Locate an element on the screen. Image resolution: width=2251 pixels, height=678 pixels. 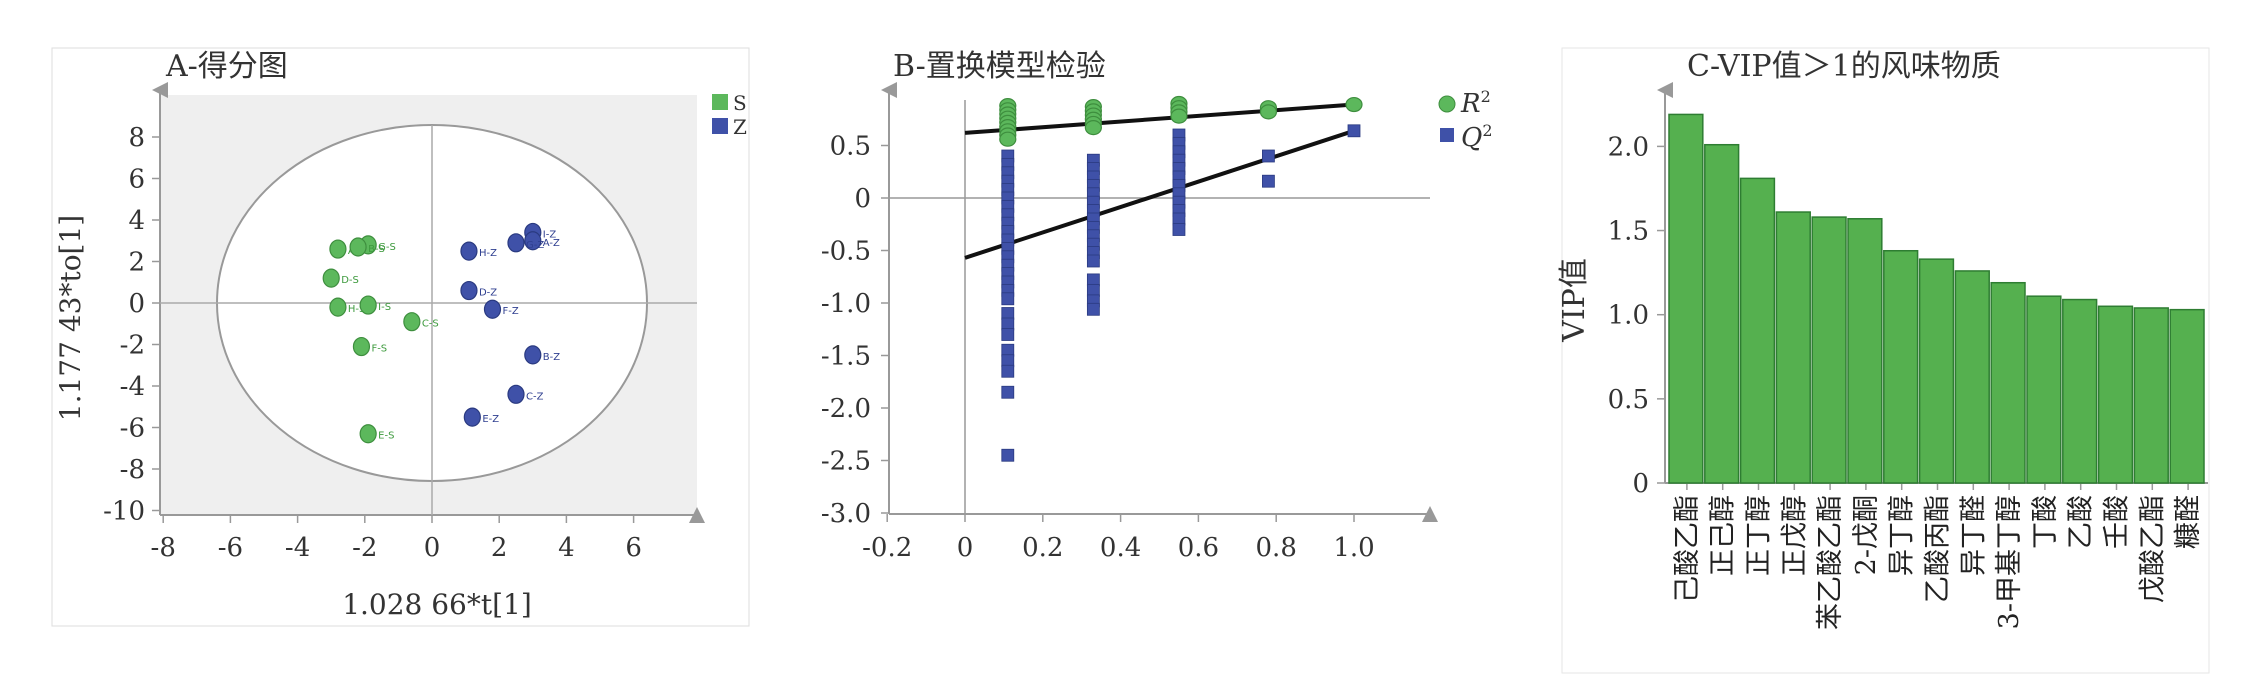
score-point-D-S is located at coordinates (331, 278).